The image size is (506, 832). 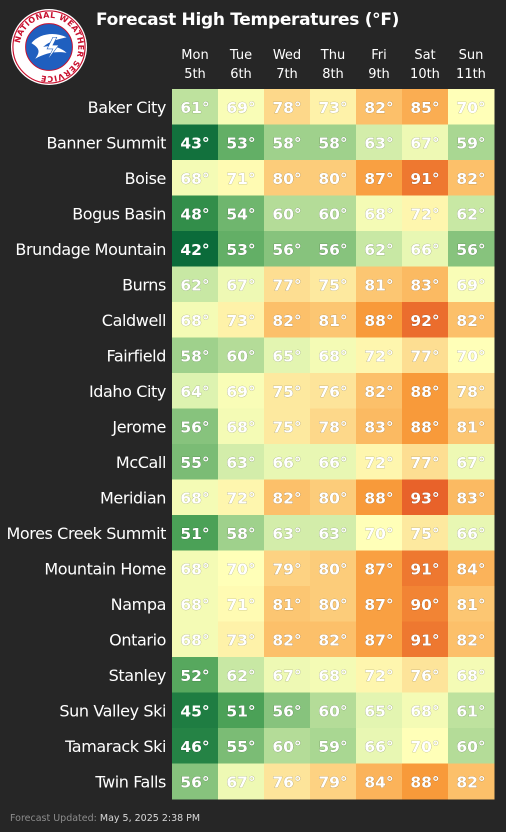 I want to click on column-date-label: 7th, so click(x=287, y=74).